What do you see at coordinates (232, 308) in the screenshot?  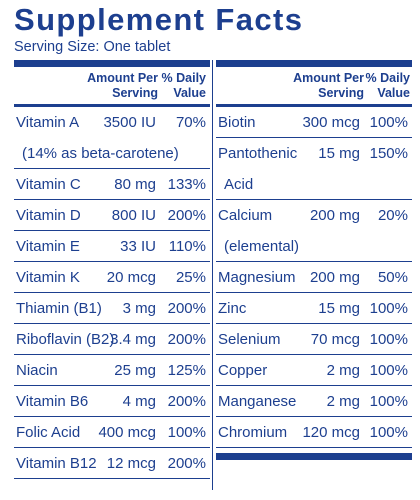 I see `nutrient-name: Zinc` at bounding box center [232, 308].